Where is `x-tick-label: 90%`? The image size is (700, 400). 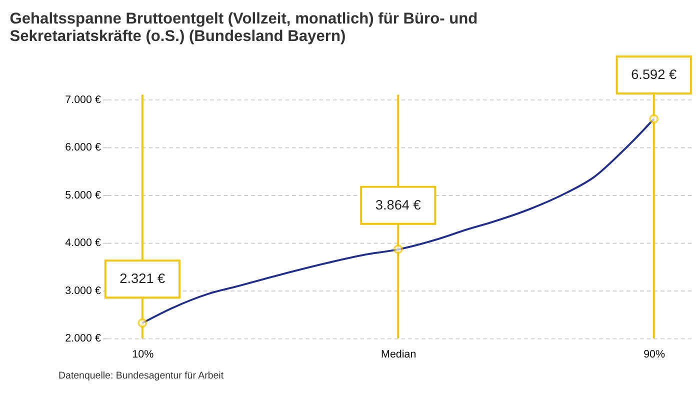
x-tick-label: 90% is located at coordinates (655, 354).